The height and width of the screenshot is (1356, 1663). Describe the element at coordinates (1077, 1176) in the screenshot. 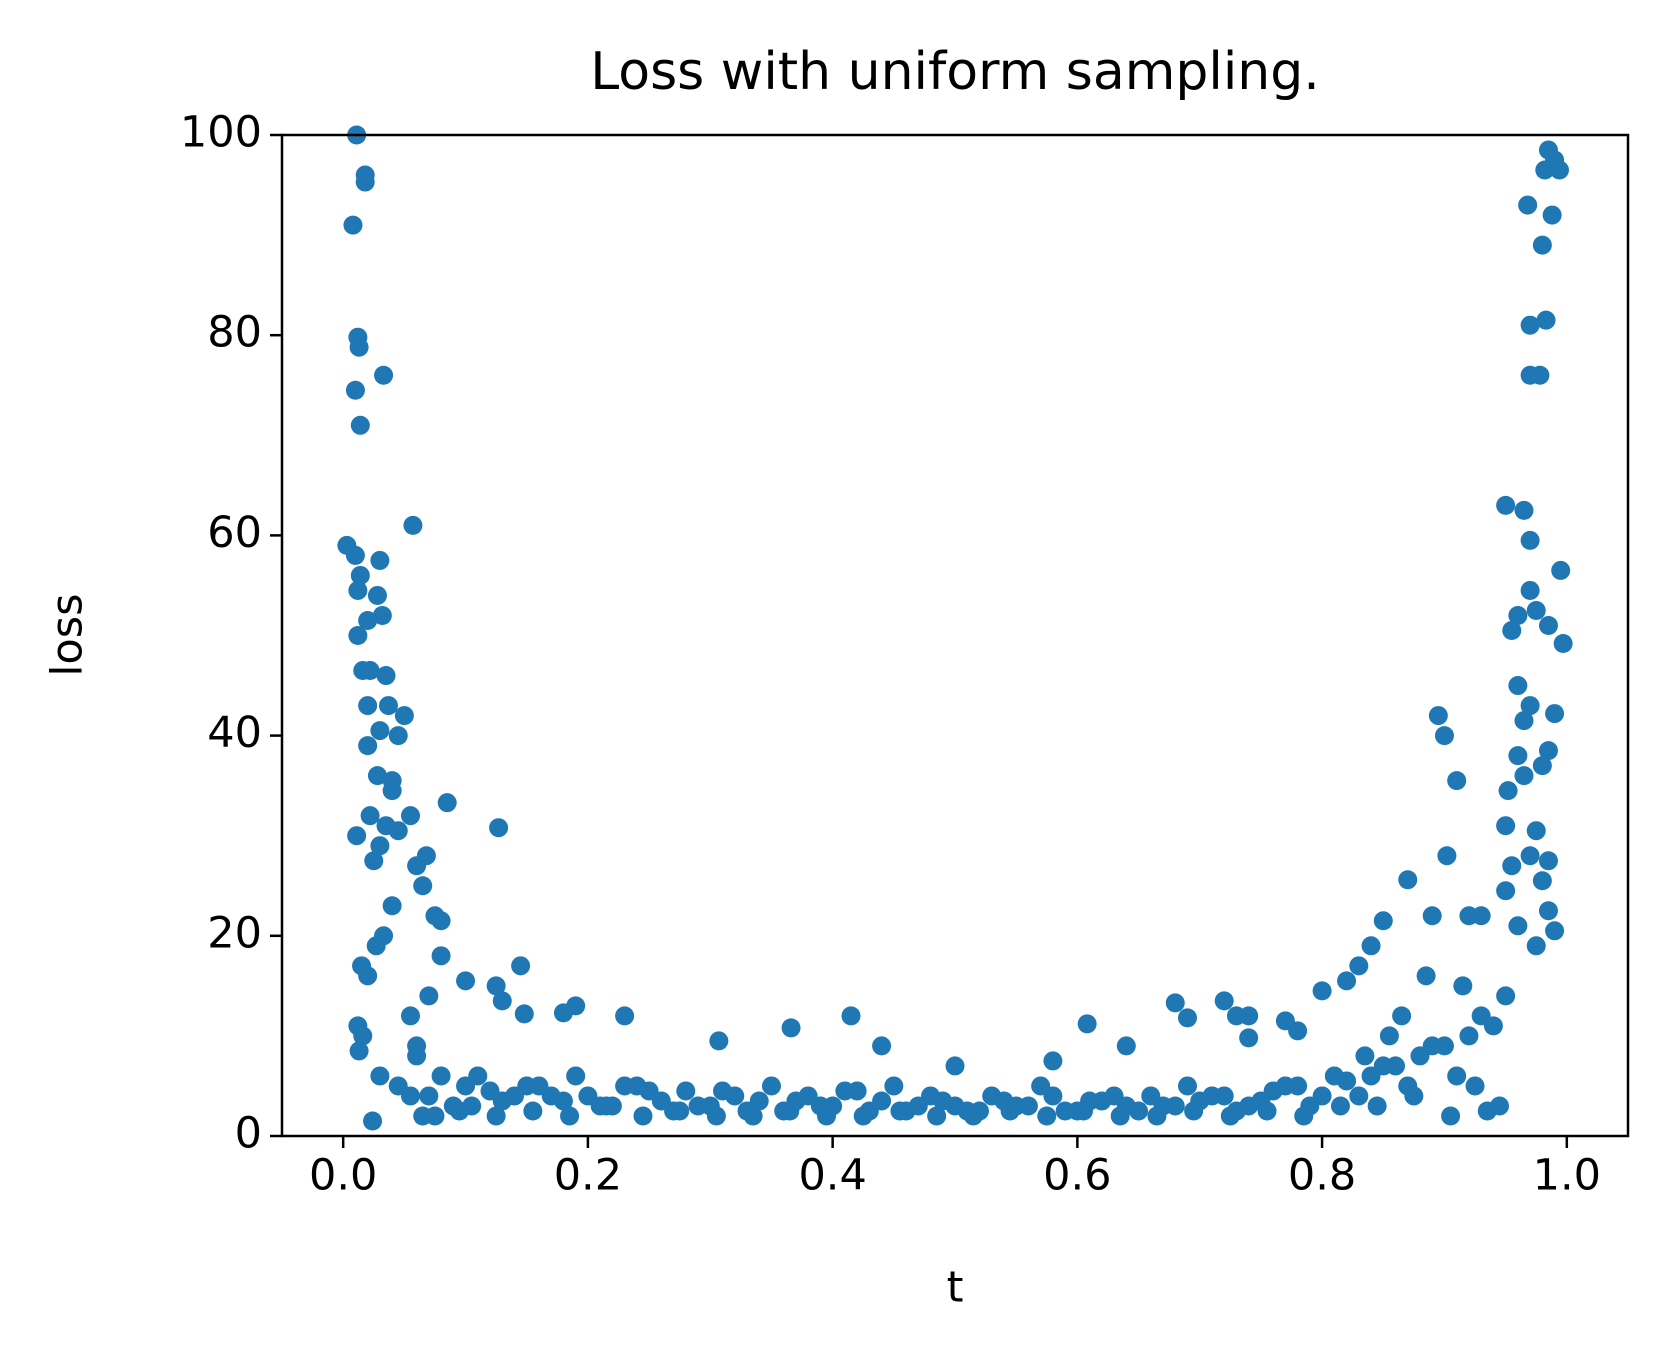

I see `x-tick-label: 0.6` at that location.